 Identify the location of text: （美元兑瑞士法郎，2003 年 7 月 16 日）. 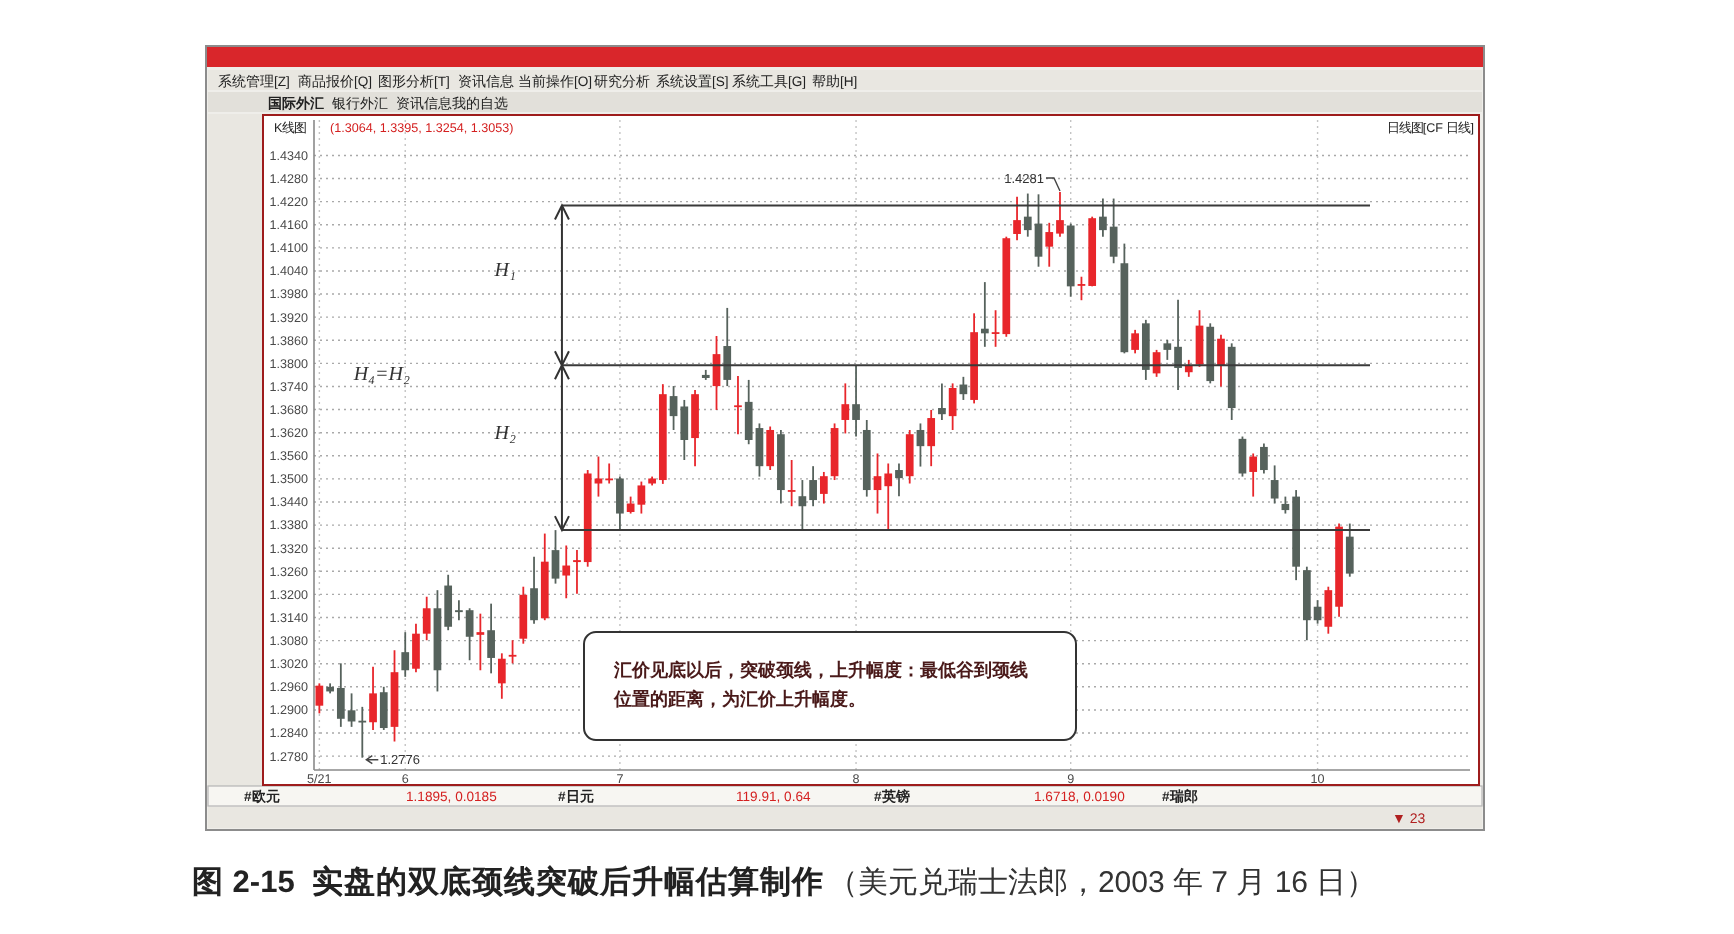
(1102, 883).